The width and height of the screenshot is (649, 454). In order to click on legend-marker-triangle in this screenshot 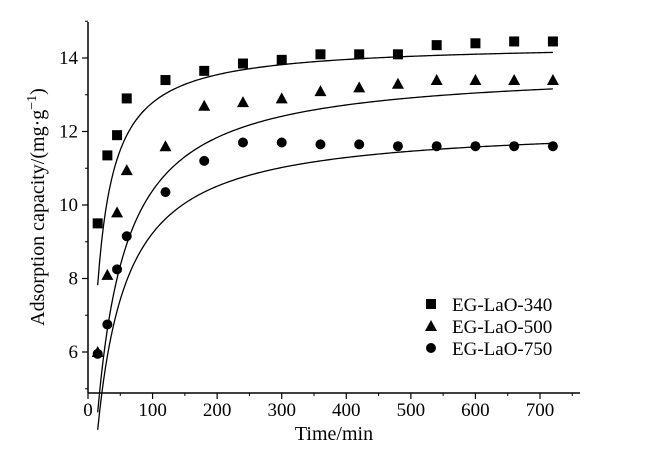, I will do `click(431, 325)`.